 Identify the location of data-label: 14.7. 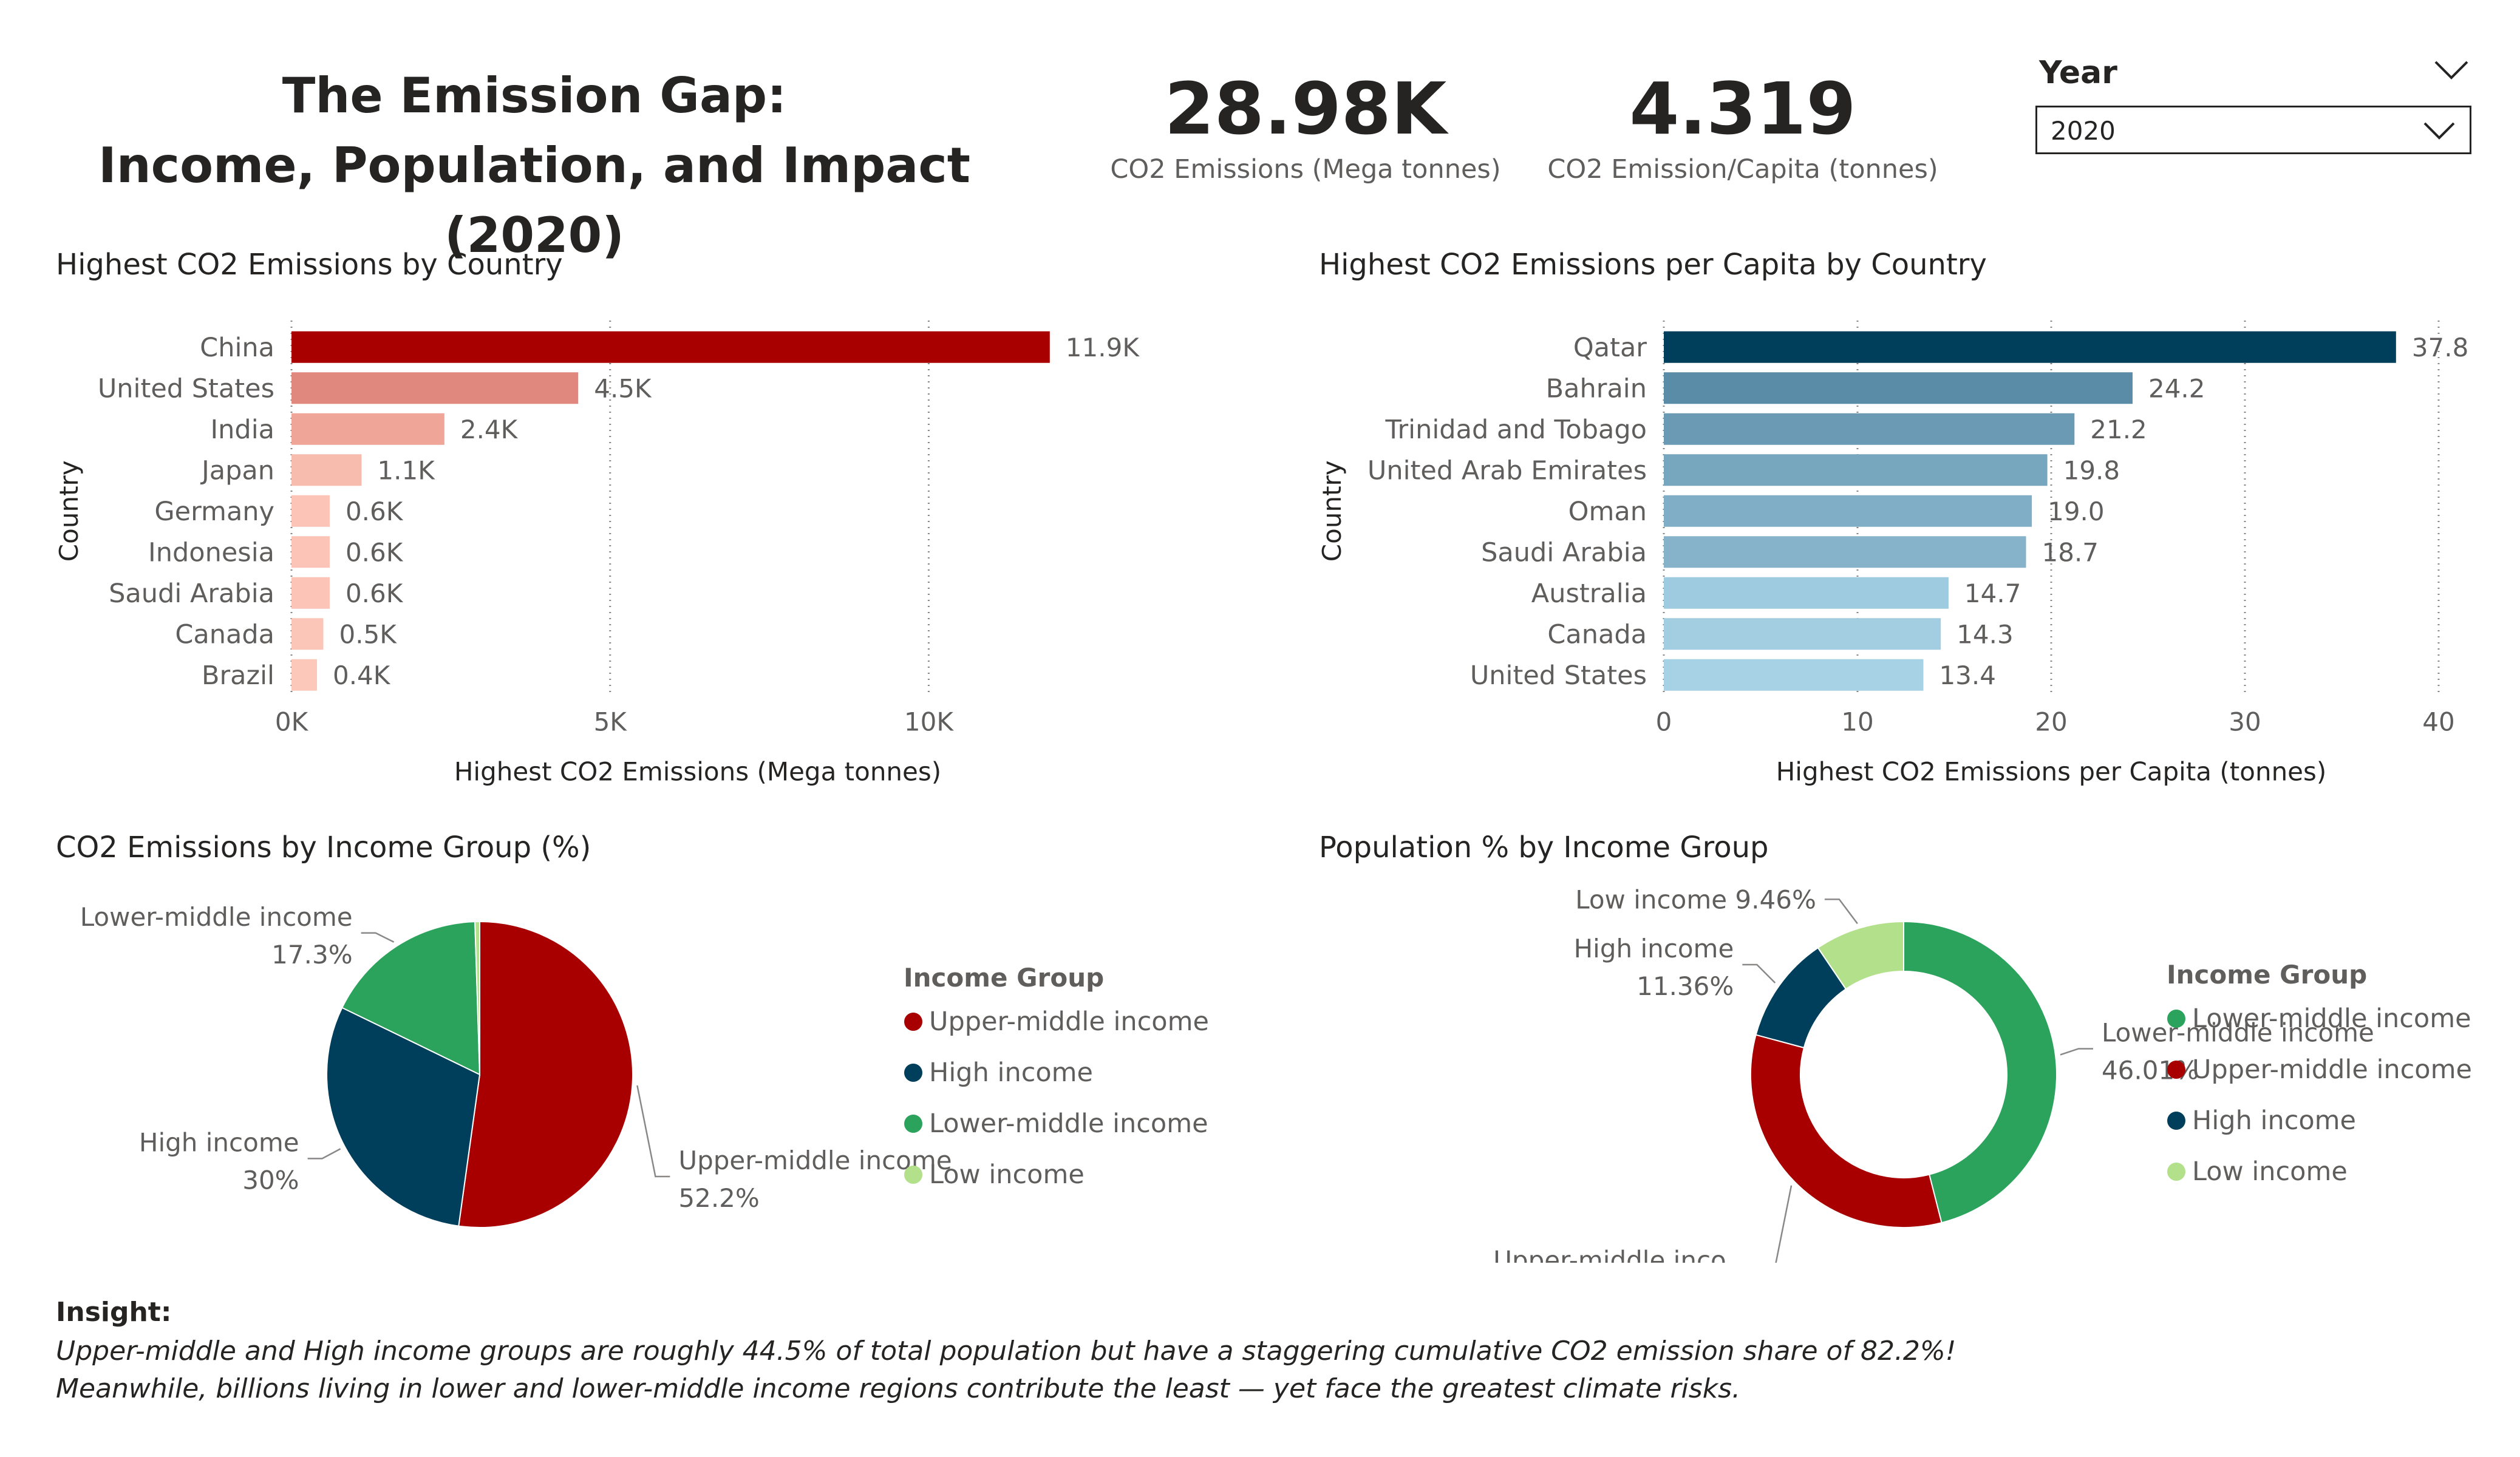
(1992, 593).